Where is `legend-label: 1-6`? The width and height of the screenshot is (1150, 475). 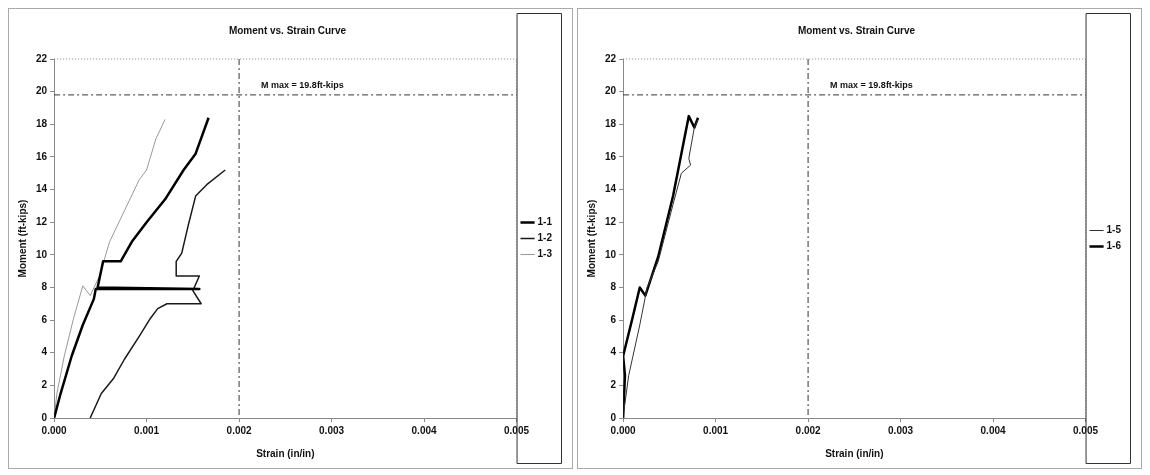 legend-label: 1-6 is located at coordinates (1114, 246).